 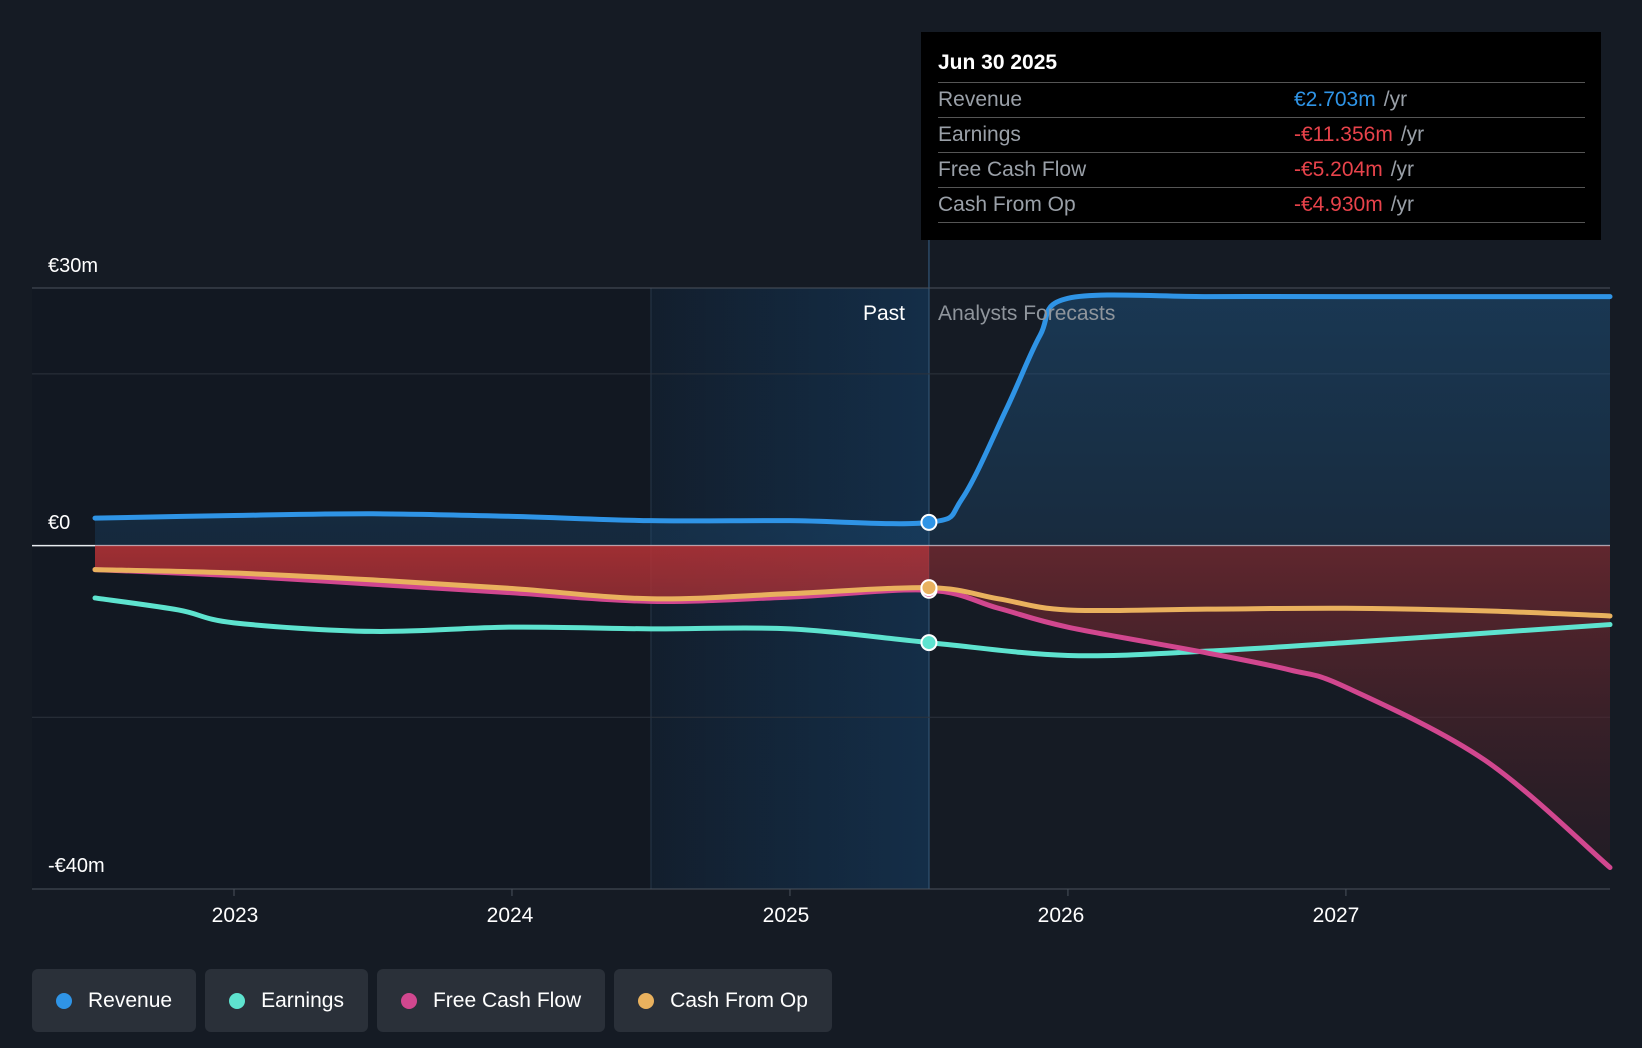 I want to click on negative-area-forecast, so click(x=1269, y=706).